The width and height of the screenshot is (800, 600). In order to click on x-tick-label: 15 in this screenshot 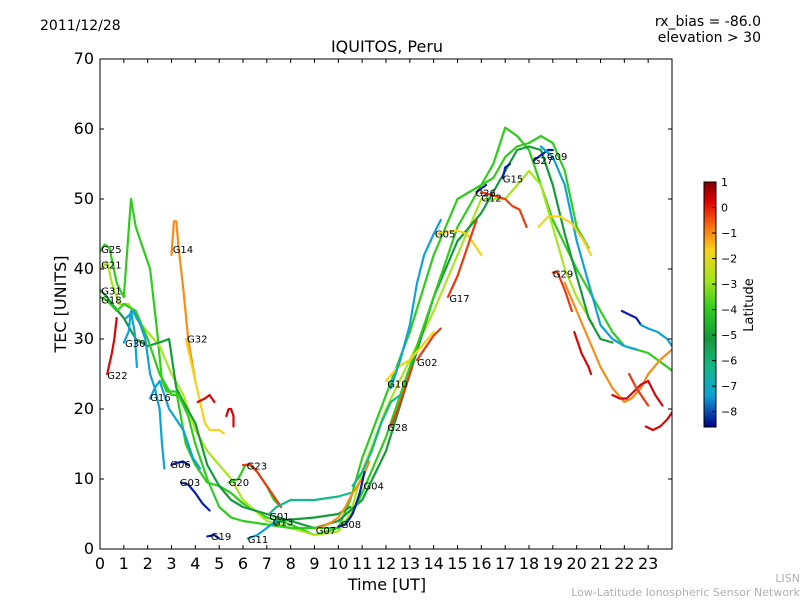, I will do `click(457, 563)`.